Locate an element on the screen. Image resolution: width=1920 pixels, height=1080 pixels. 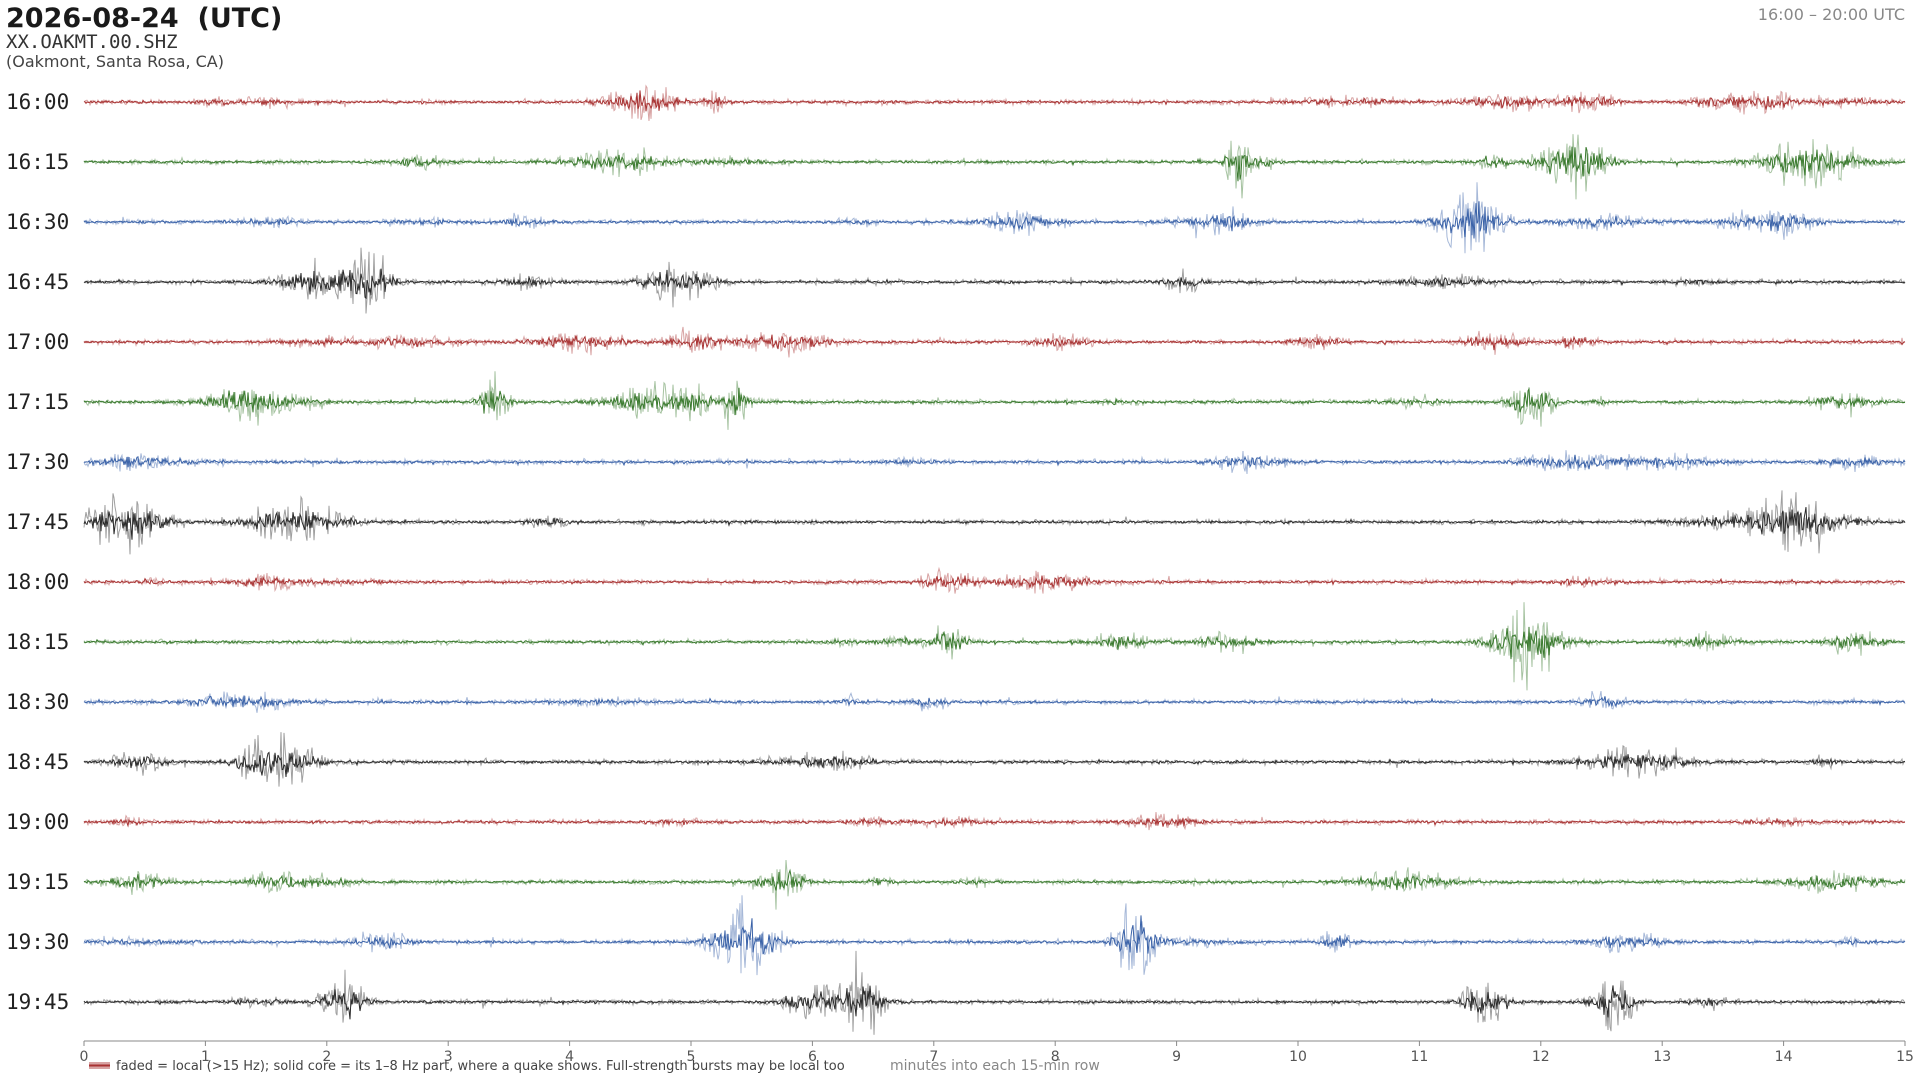
x-tick-label: 3 is located at coordinates (448, 1057).